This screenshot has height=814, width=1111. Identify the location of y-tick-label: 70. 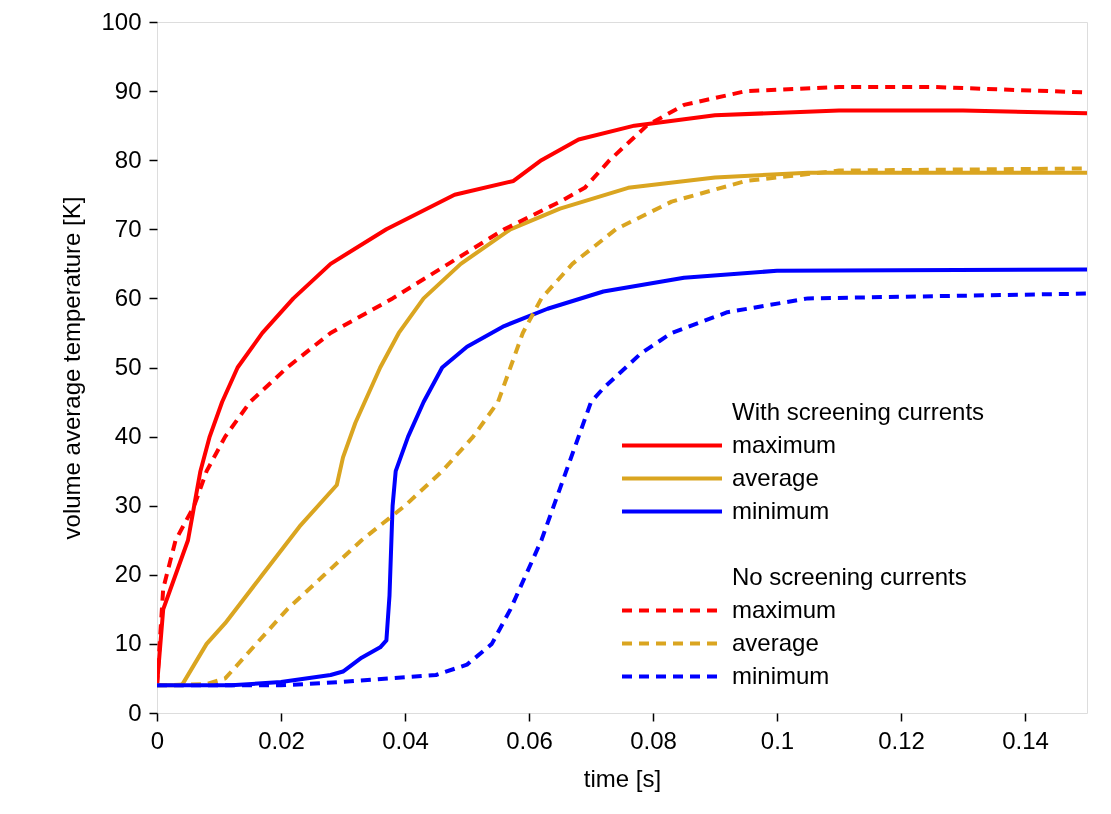
(128, 228).